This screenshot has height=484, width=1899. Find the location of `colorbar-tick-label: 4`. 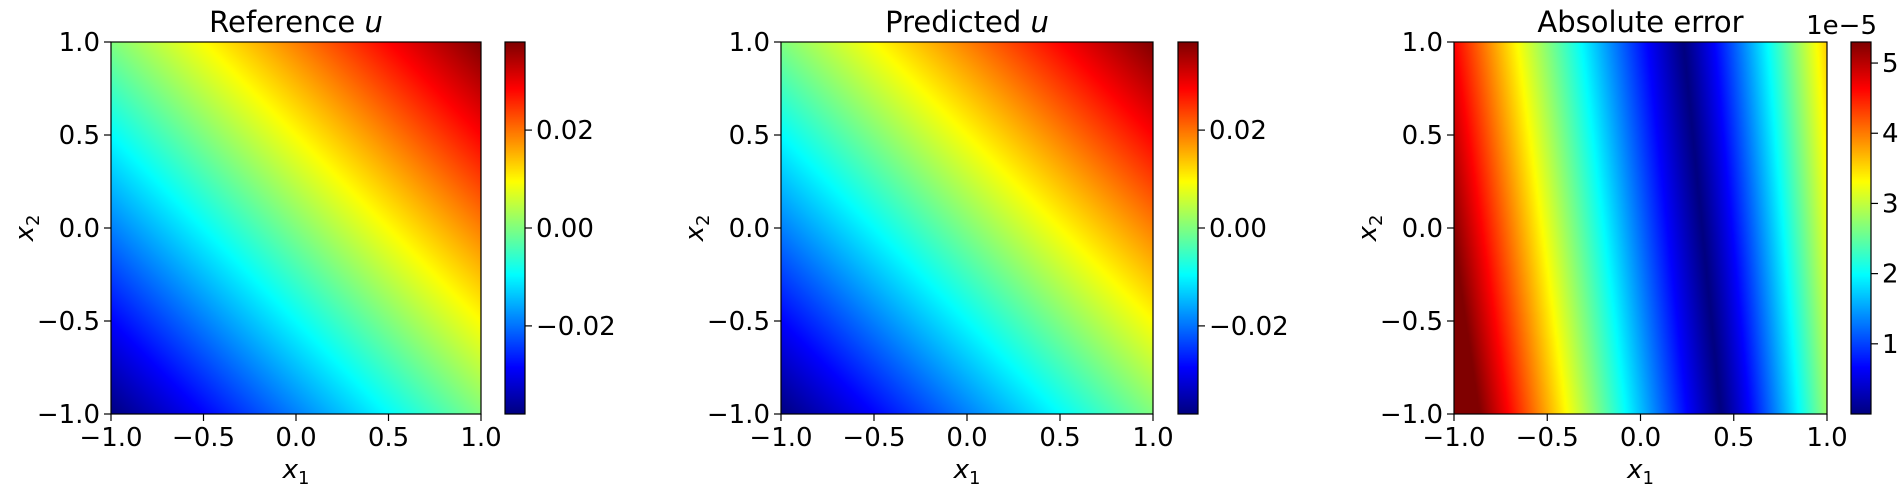

colorbar-tick-label: 4 is located at coordinates (1890, 134).